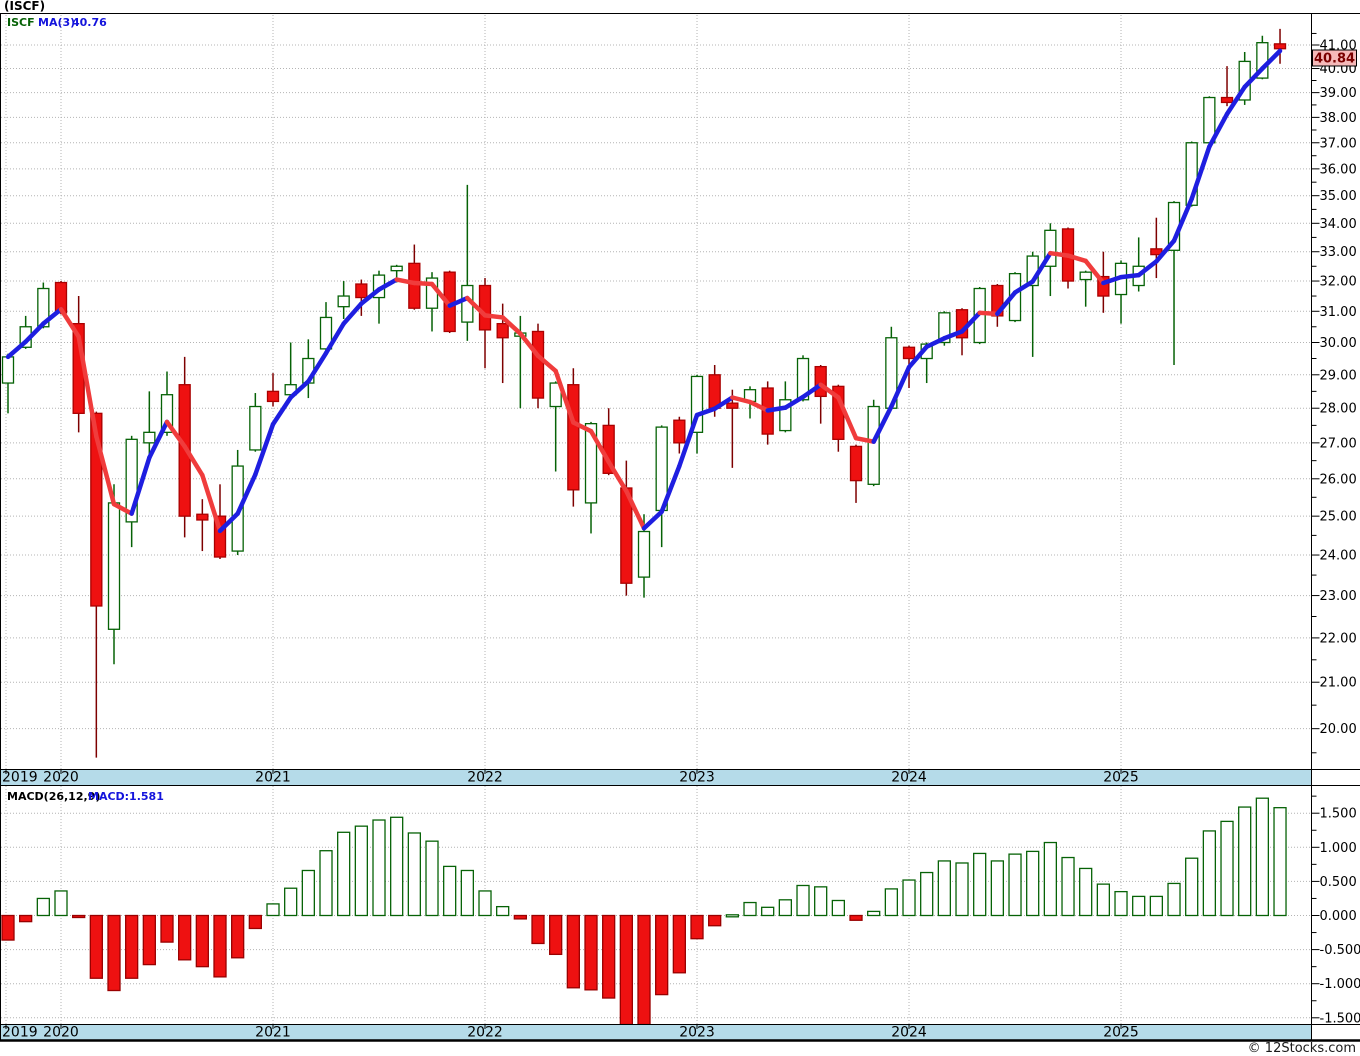  I want to click on year-label: 2025, so click(1121, 1033).